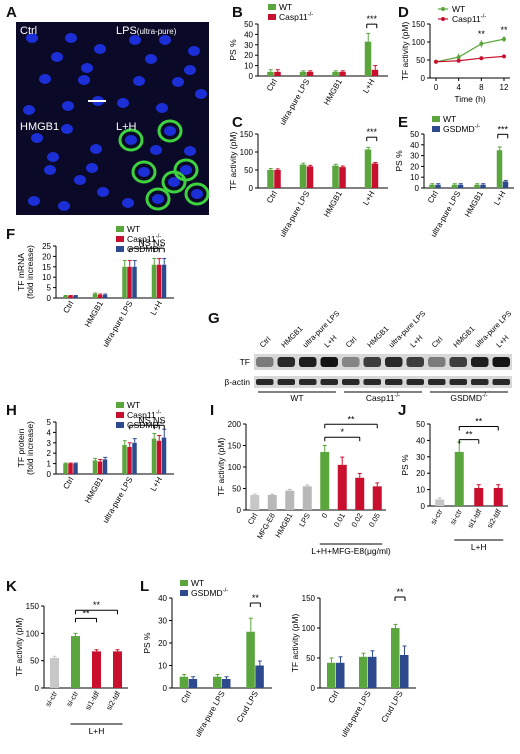 The image size is (520, 754). Describe the element at coordinates (437, 516) in the screenshot. I see `category-label: si-ctr` at that location.